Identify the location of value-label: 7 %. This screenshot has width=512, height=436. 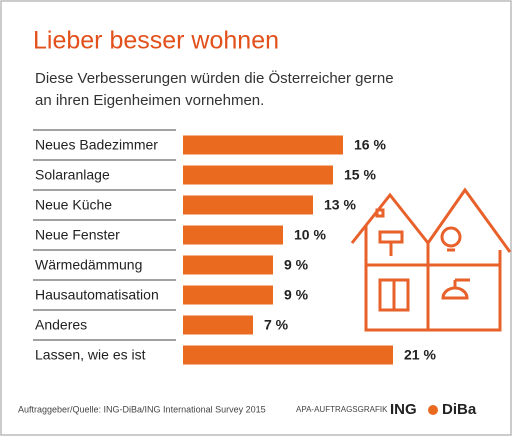
(276, 325).